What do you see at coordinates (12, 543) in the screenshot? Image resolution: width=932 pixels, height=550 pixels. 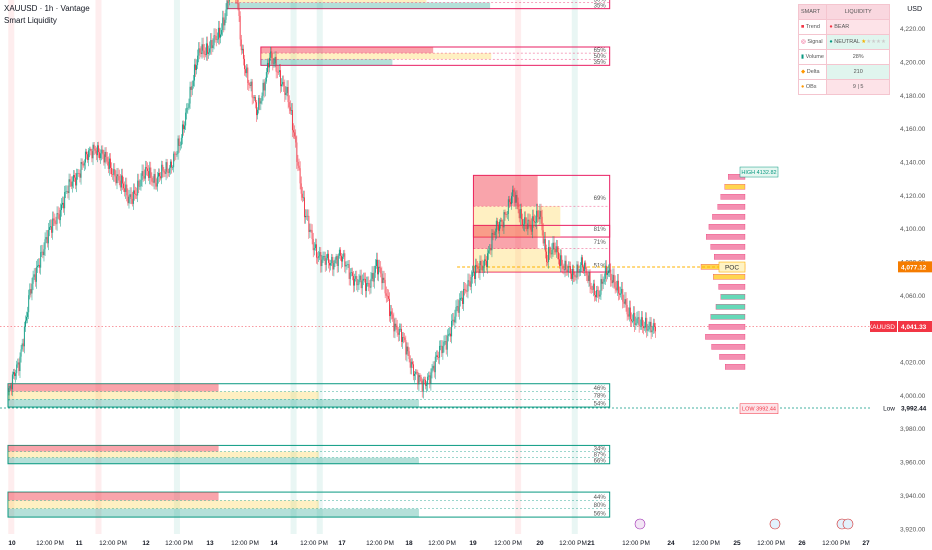 I see `x-tick-label: 10` at bounding box center [12, 543].